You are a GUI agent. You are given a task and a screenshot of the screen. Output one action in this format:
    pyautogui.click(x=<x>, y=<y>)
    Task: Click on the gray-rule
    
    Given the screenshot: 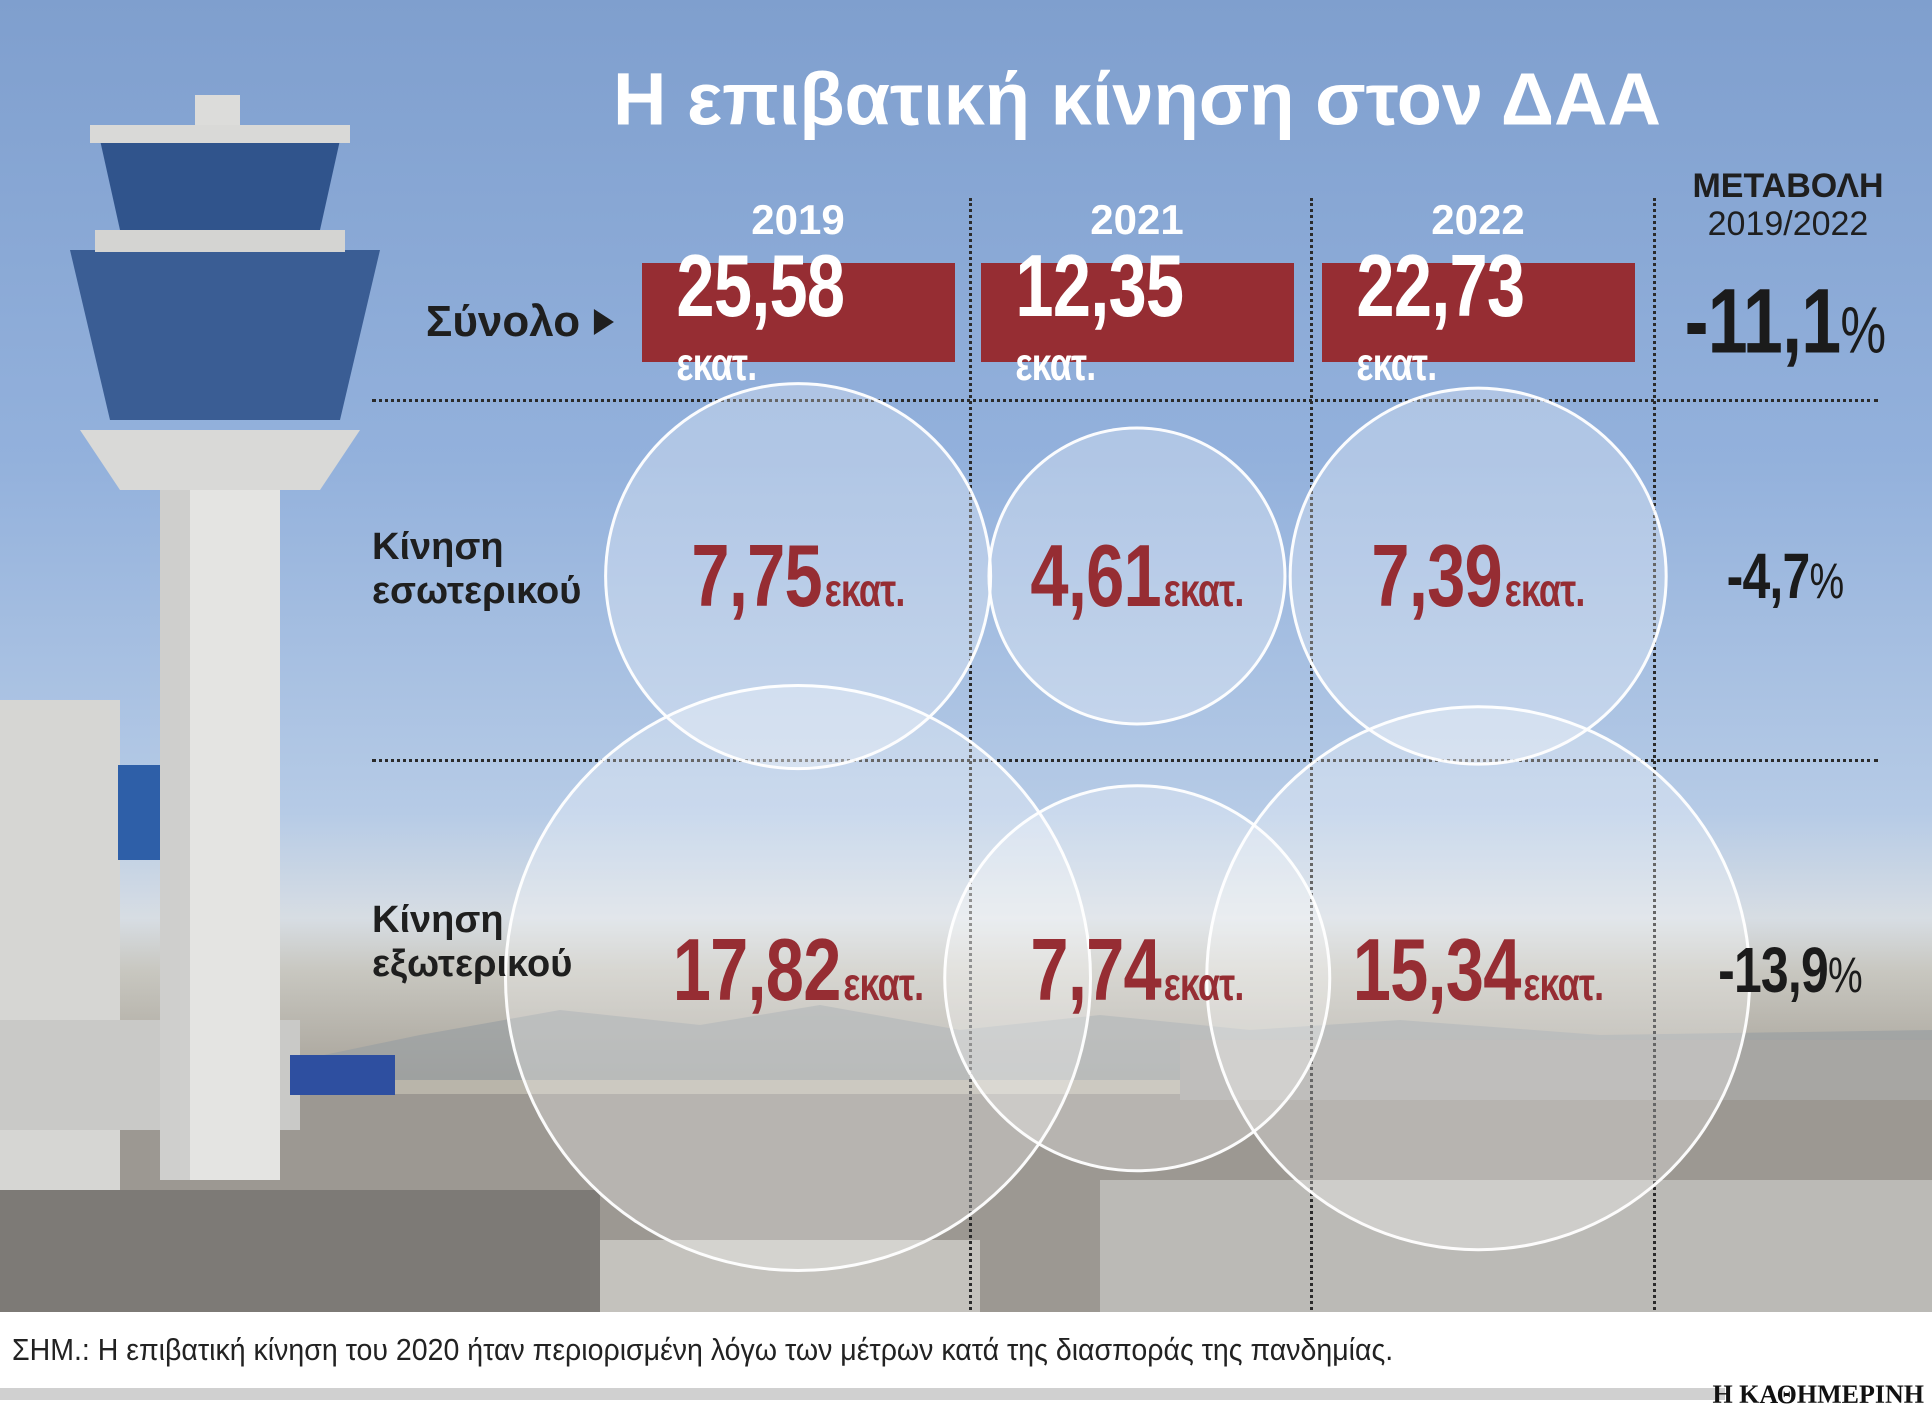 What is the action you would take?
    pyautogui.click(x=862, y=1394)
    